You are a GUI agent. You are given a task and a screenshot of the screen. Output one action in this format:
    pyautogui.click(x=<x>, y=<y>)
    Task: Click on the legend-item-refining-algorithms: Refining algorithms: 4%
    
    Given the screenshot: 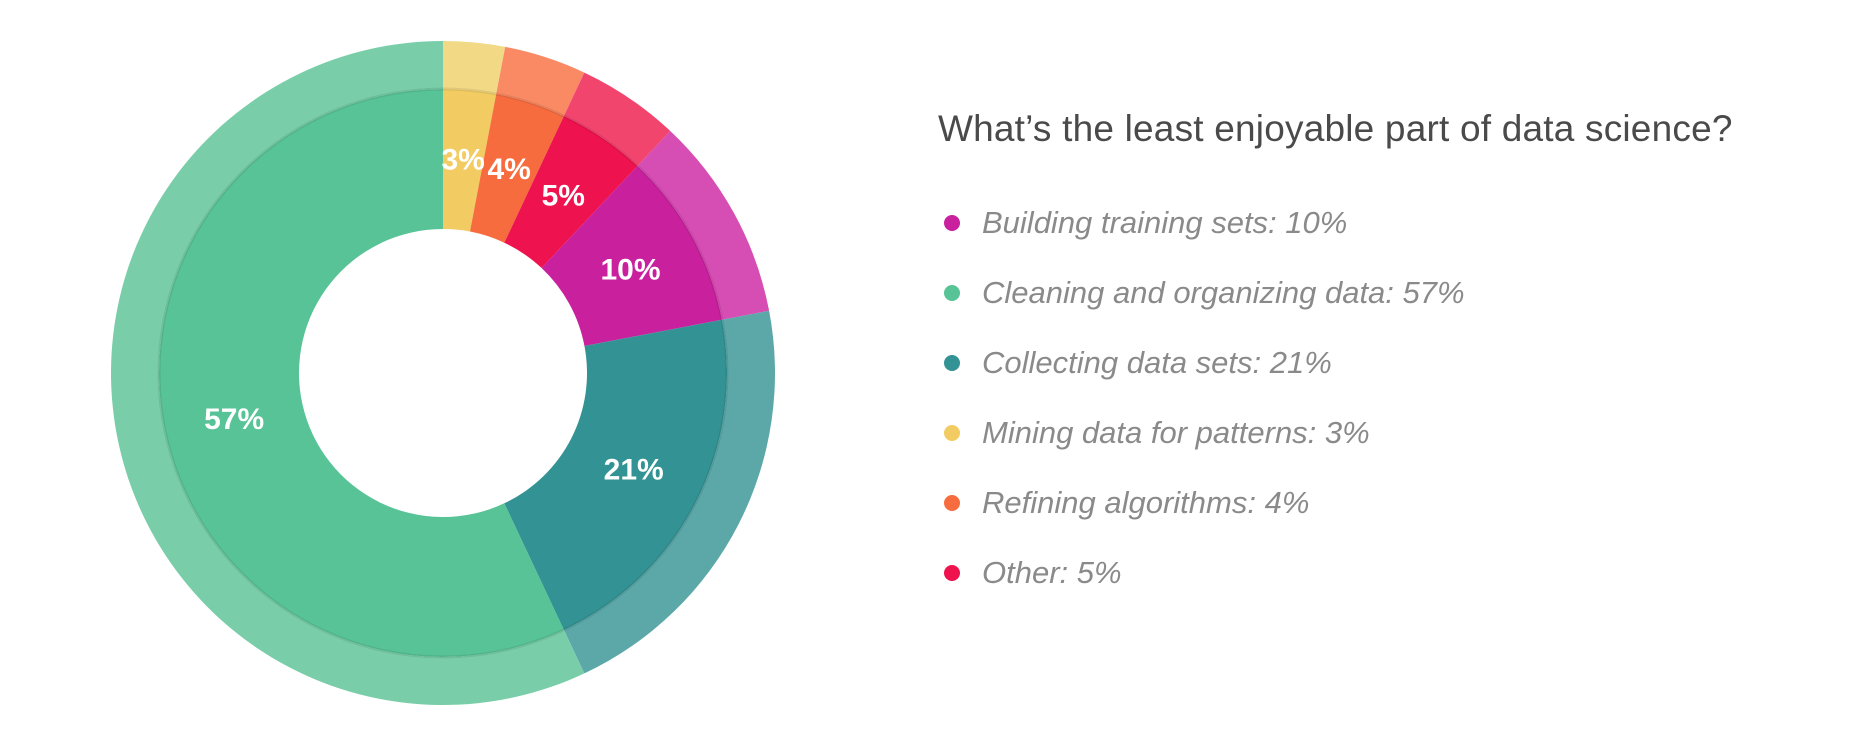 What is the action you would take?
    pyautogui.click(x=1388, y=503)
    